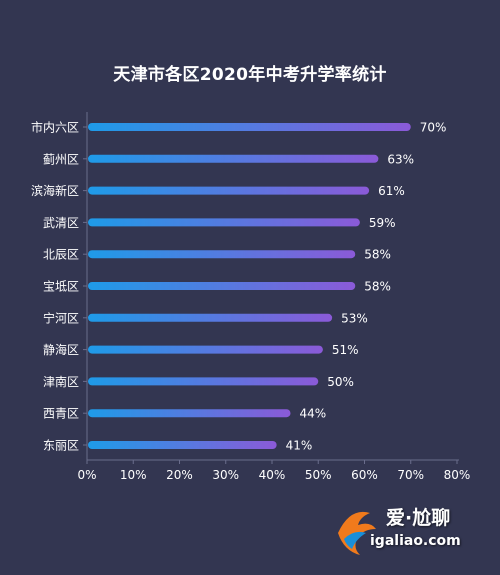  I want to click on x-tick-label: 10%, so click(133, 475).